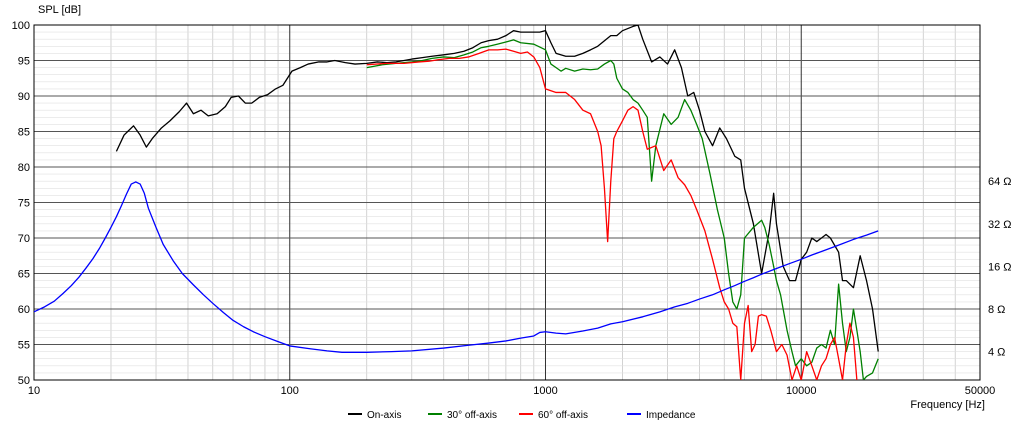  Describe the element at coordinates (384, 415) in the screenshot. I see `legend-label: On-axis` at that location.